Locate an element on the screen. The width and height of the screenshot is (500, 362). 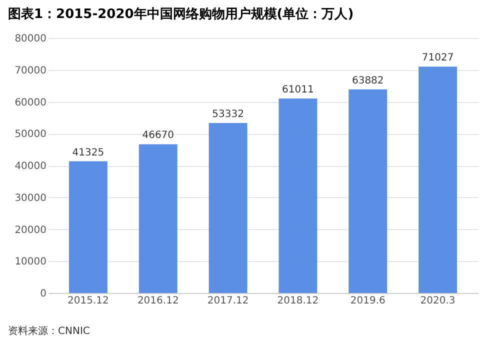
data-label: 61011 is located at coordinates (298, 90).